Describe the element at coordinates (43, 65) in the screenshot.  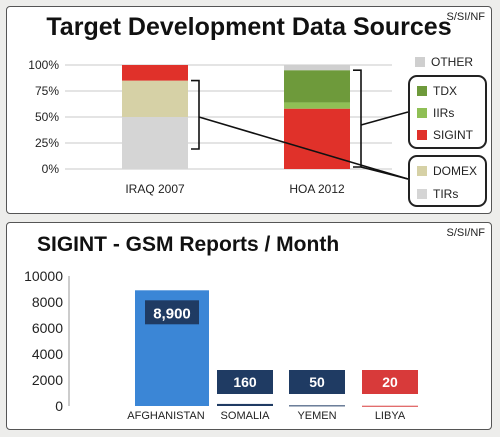
I see `y-tick-label: 100%` at that location.